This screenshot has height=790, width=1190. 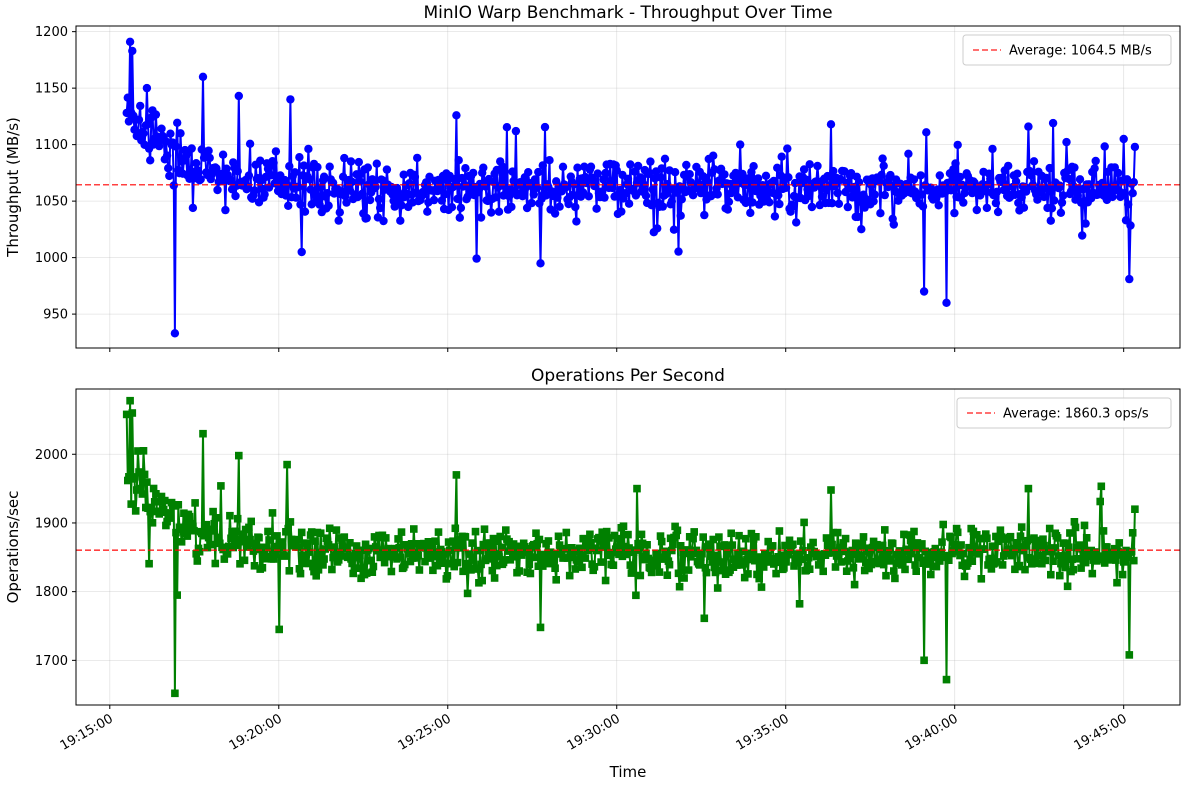 What do you see at coordinates (1080, 51) in the screenshot?
I see `legend-label: Average: 1064.5 MB/s` at bounding box center [1080, 51].